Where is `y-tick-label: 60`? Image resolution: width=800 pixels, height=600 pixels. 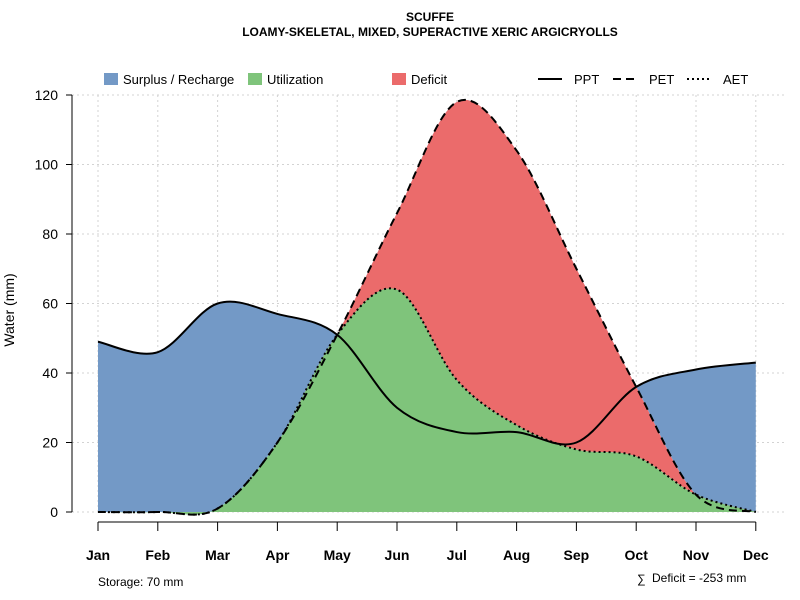 y-tick-label: 60 is located at coordinates (50, 304).